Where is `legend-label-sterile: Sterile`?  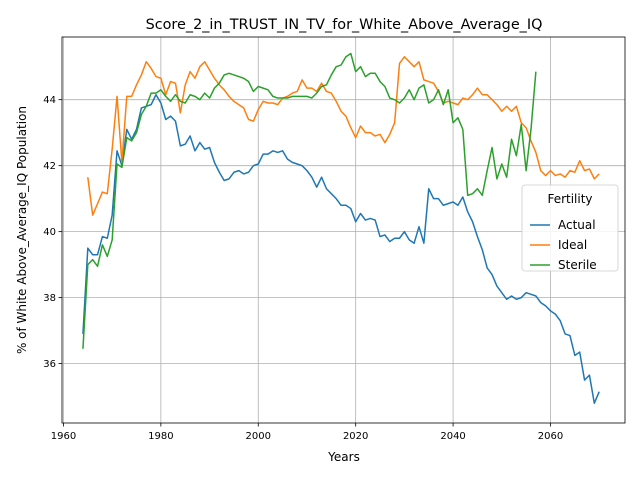 legend-label-sterile: Sterile is located at coordinates (577, 265).